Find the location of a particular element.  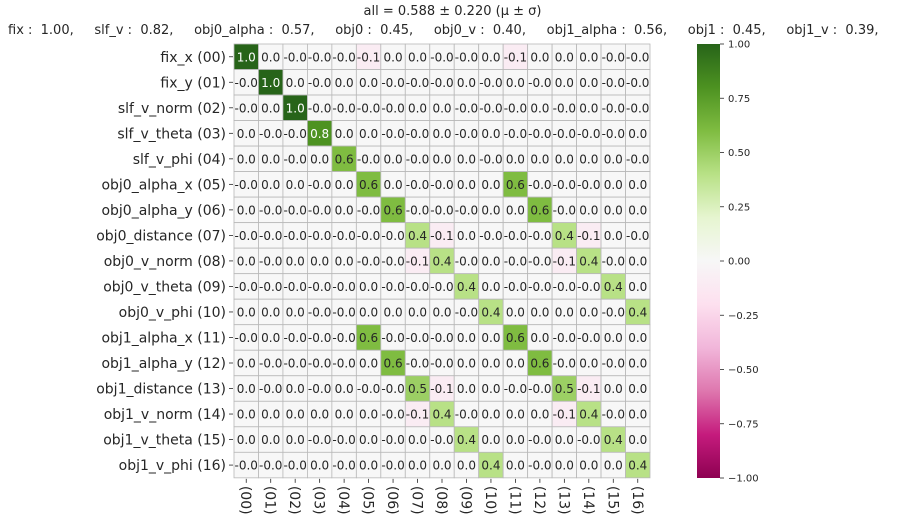

column-label: (14) is located at coordinates (588, 500).